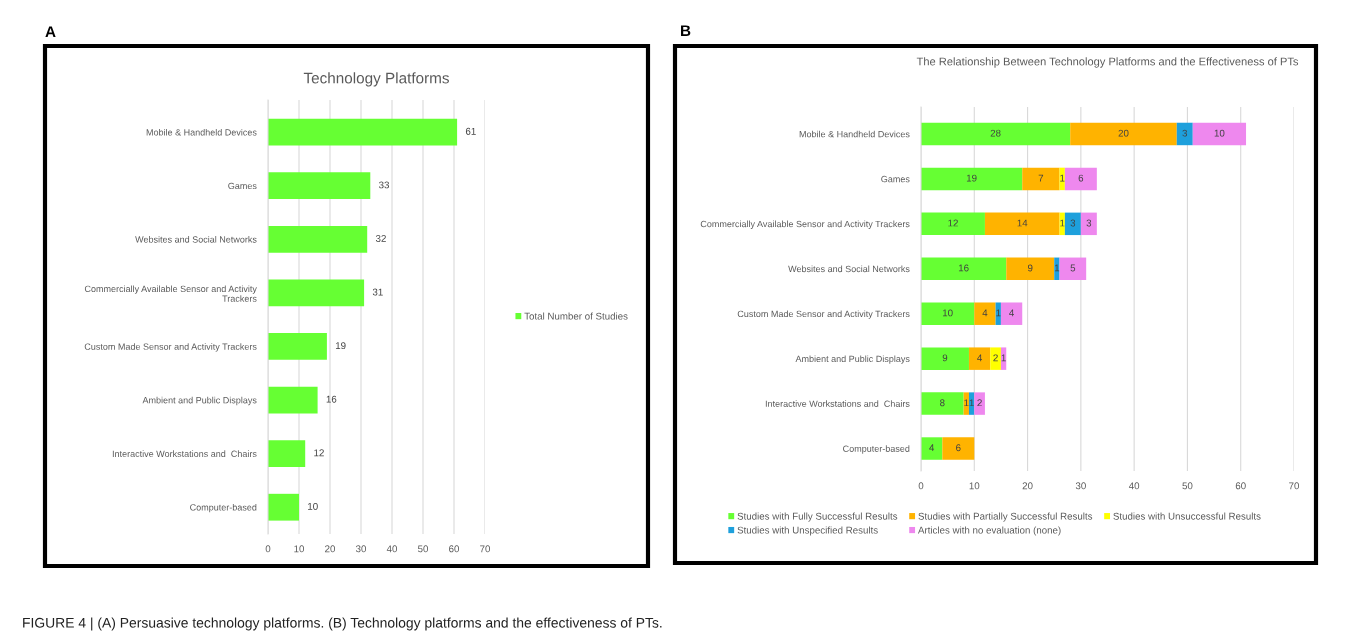 Image resolution: width=1358 pixels, height=639 pixels. I want to click on data-label: 19, so click(971, 178).